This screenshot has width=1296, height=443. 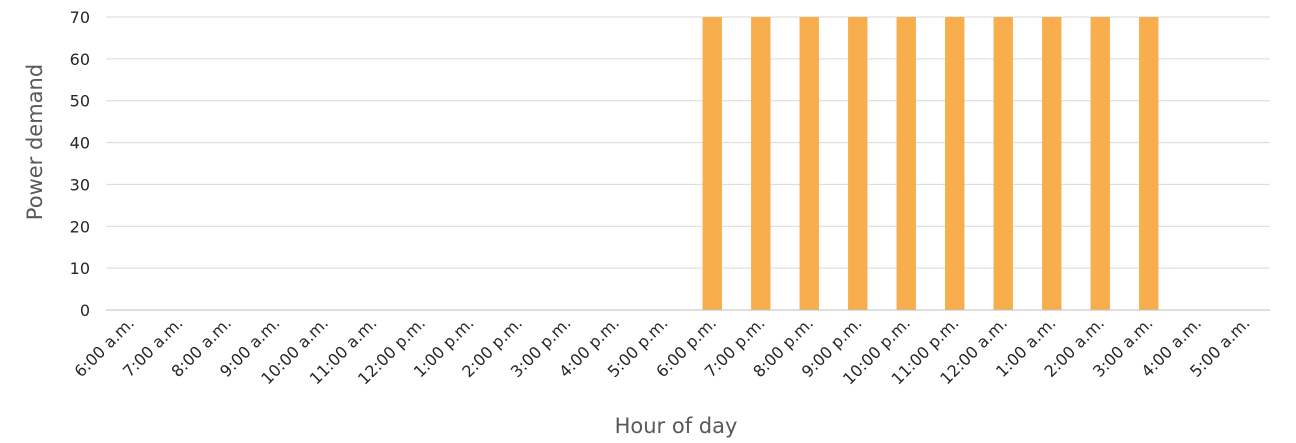 What do you see at coordinates (80, 101) in the screenshot?
I see `y-tick-label: 50` at bounding box center [80, 101].